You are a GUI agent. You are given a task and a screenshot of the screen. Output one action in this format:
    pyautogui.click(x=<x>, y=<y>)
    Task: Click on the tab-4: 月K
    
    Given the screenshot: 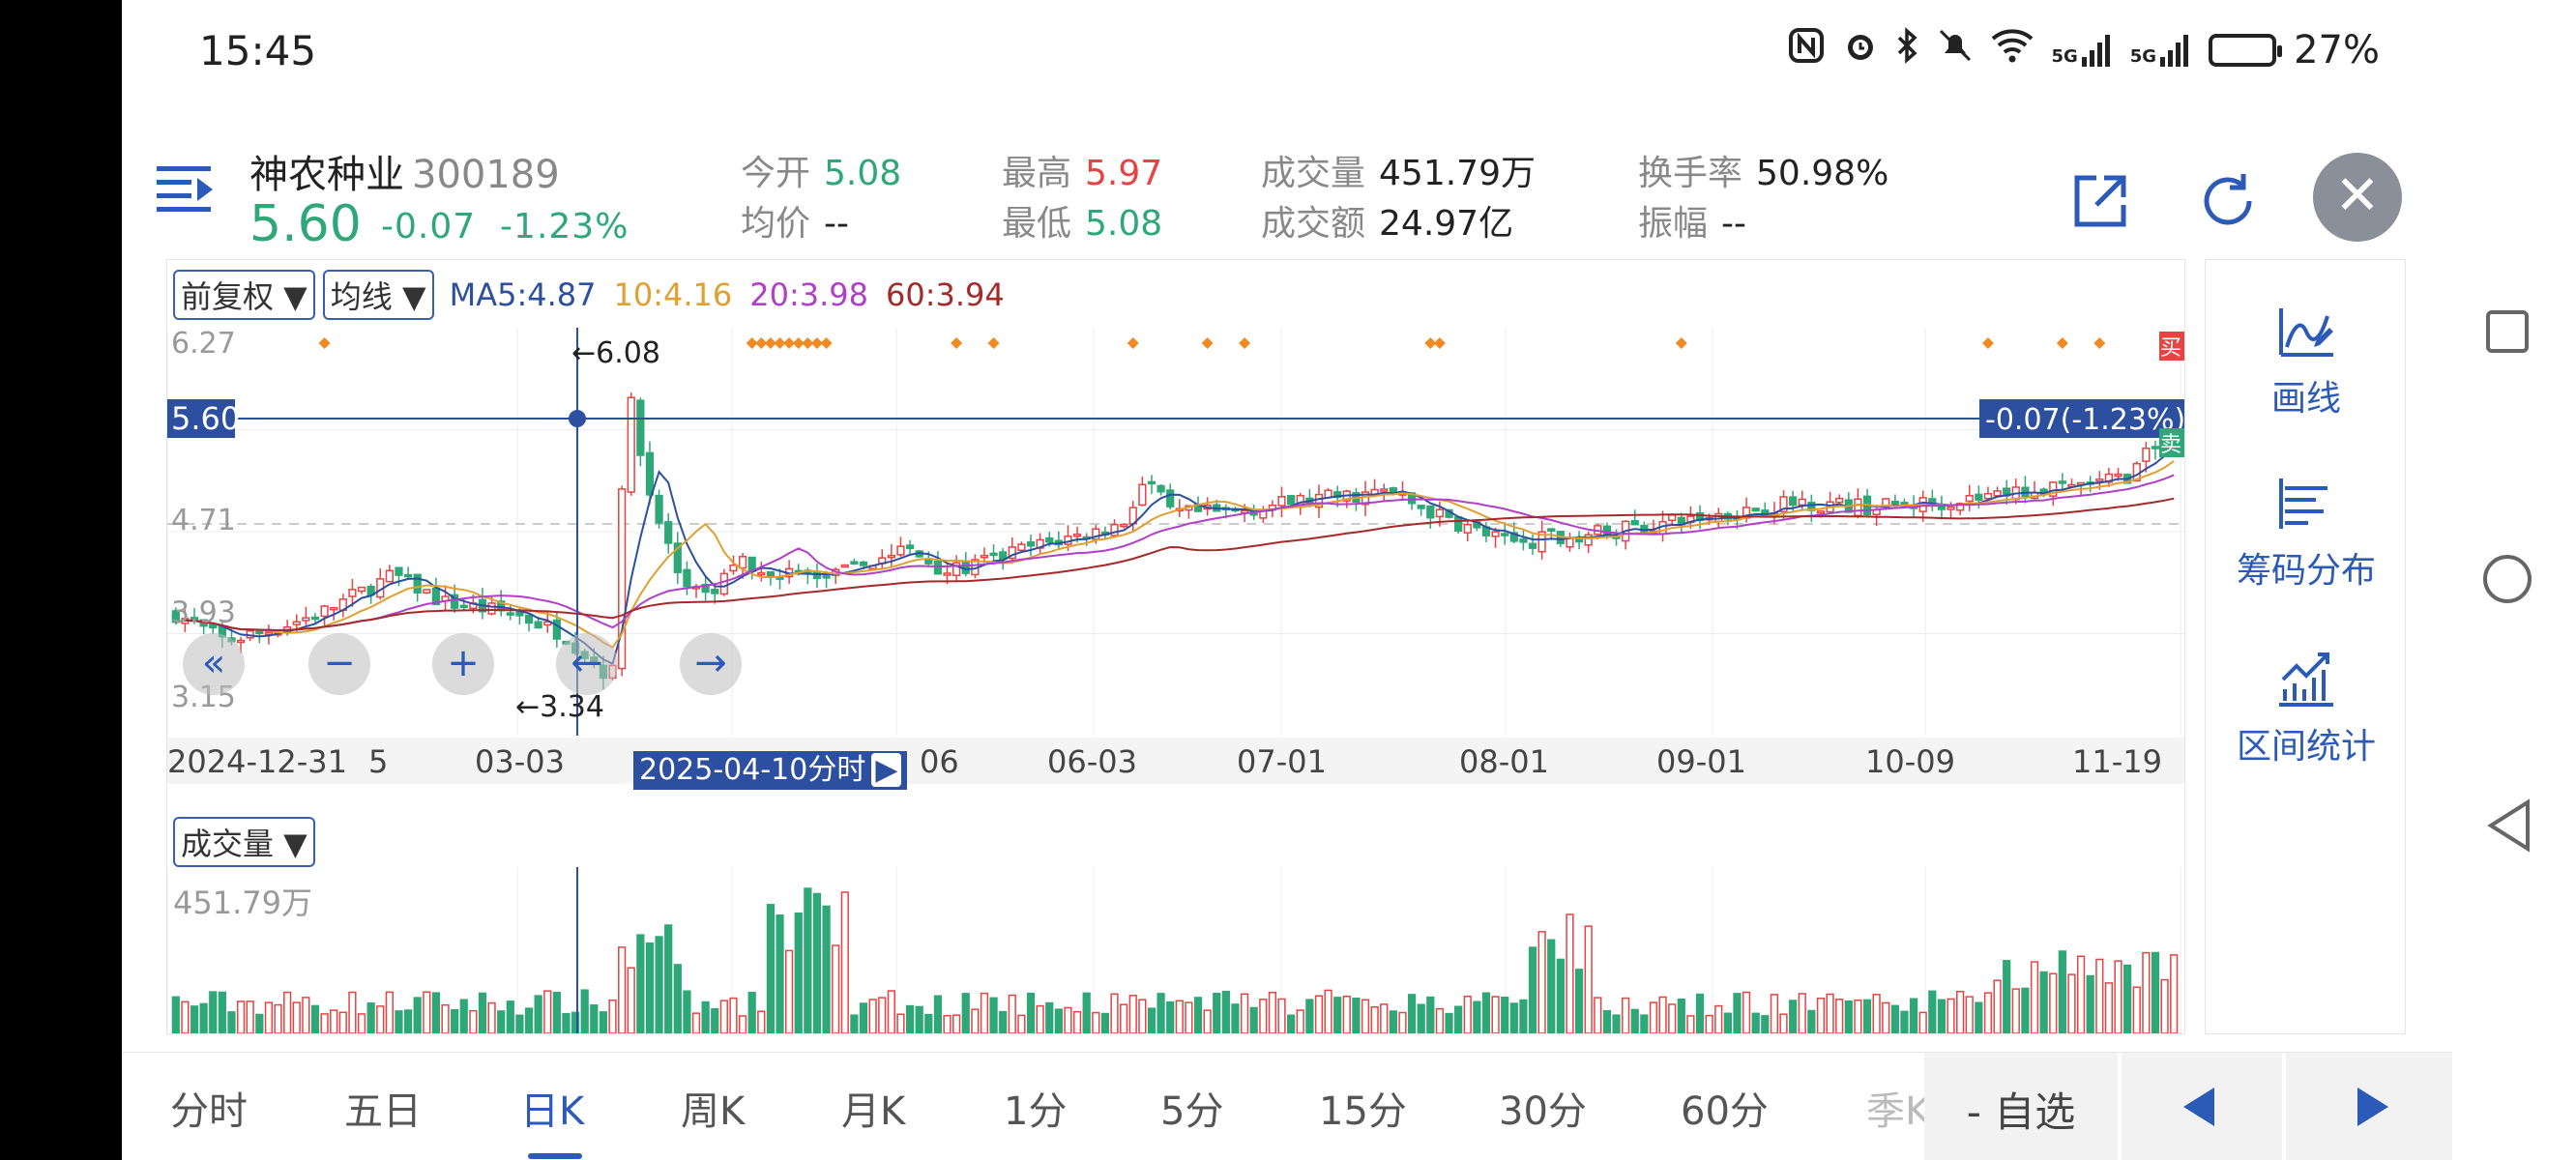 What is the action you would take?
    pyautogui.click(x=873, y=1112)
    